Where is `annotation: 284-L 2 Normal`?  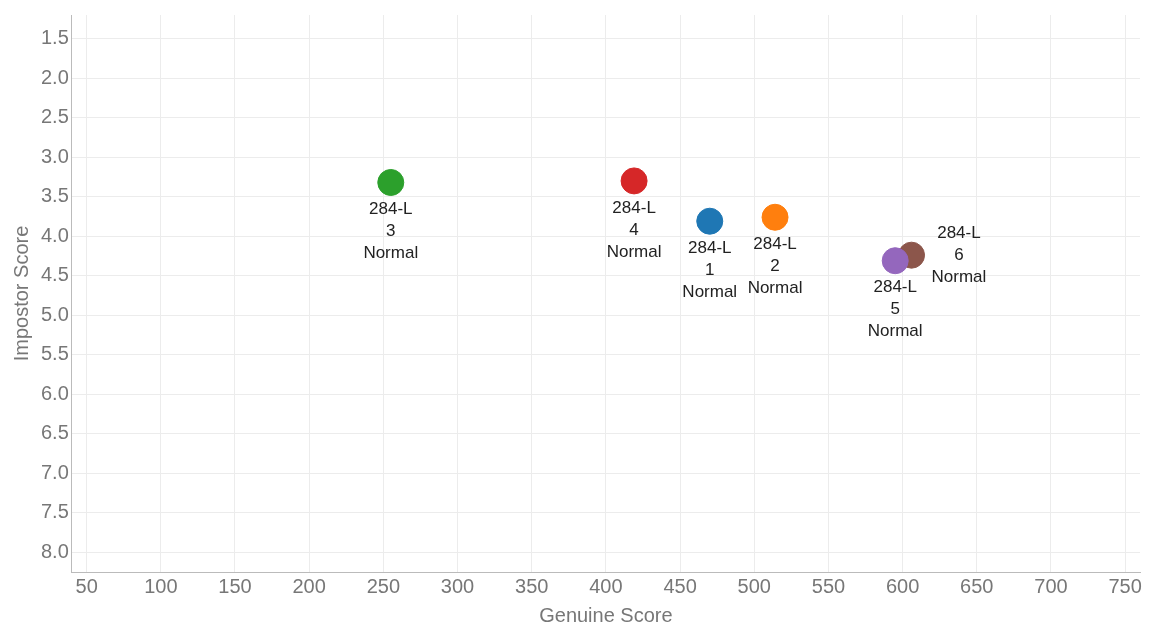 annotation: 284-L 2 Normal is located at coordinates (775, 265).